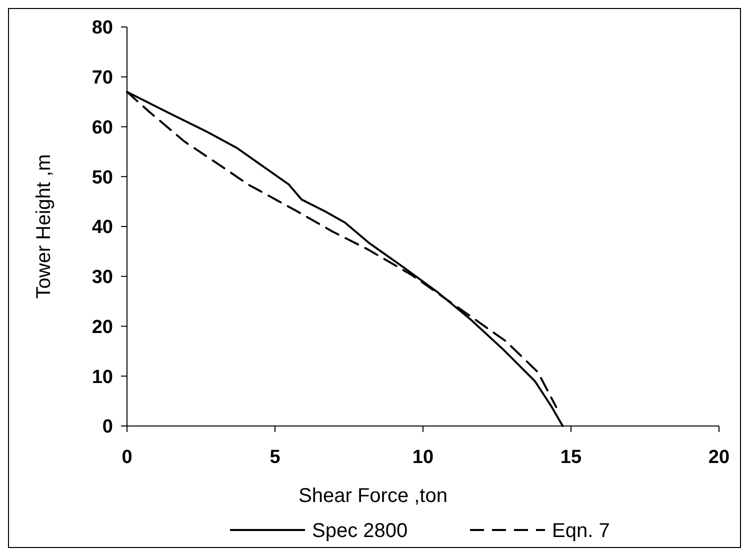 This screenshot has width=751, height=556. What do you see at coordinates (102, 127) in the screenshot?
I see `y-tick-label: 60` at bounding box center [102, 127].